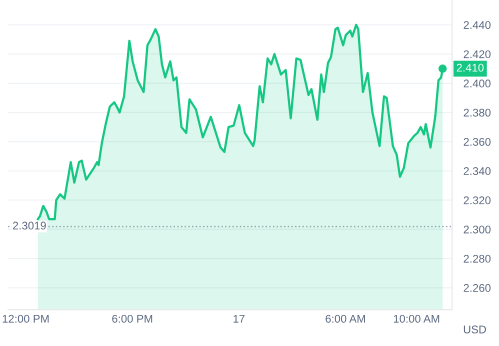 Image resolution: width=499 pixels, height=346 pixels. I want to click on y-tick-label: 2.320, so click(477, 200).